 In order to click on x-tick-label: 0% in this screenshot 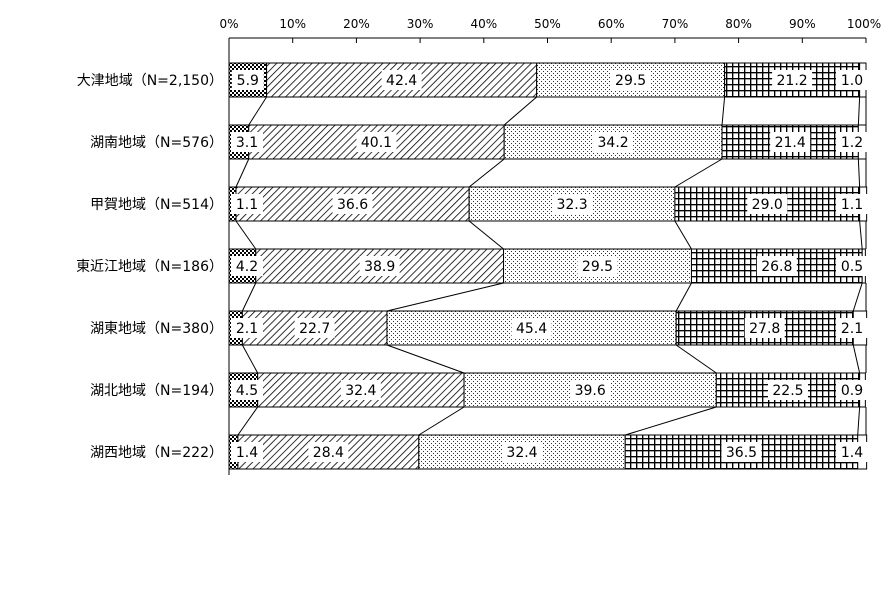, I will do `click(228, 24)`.